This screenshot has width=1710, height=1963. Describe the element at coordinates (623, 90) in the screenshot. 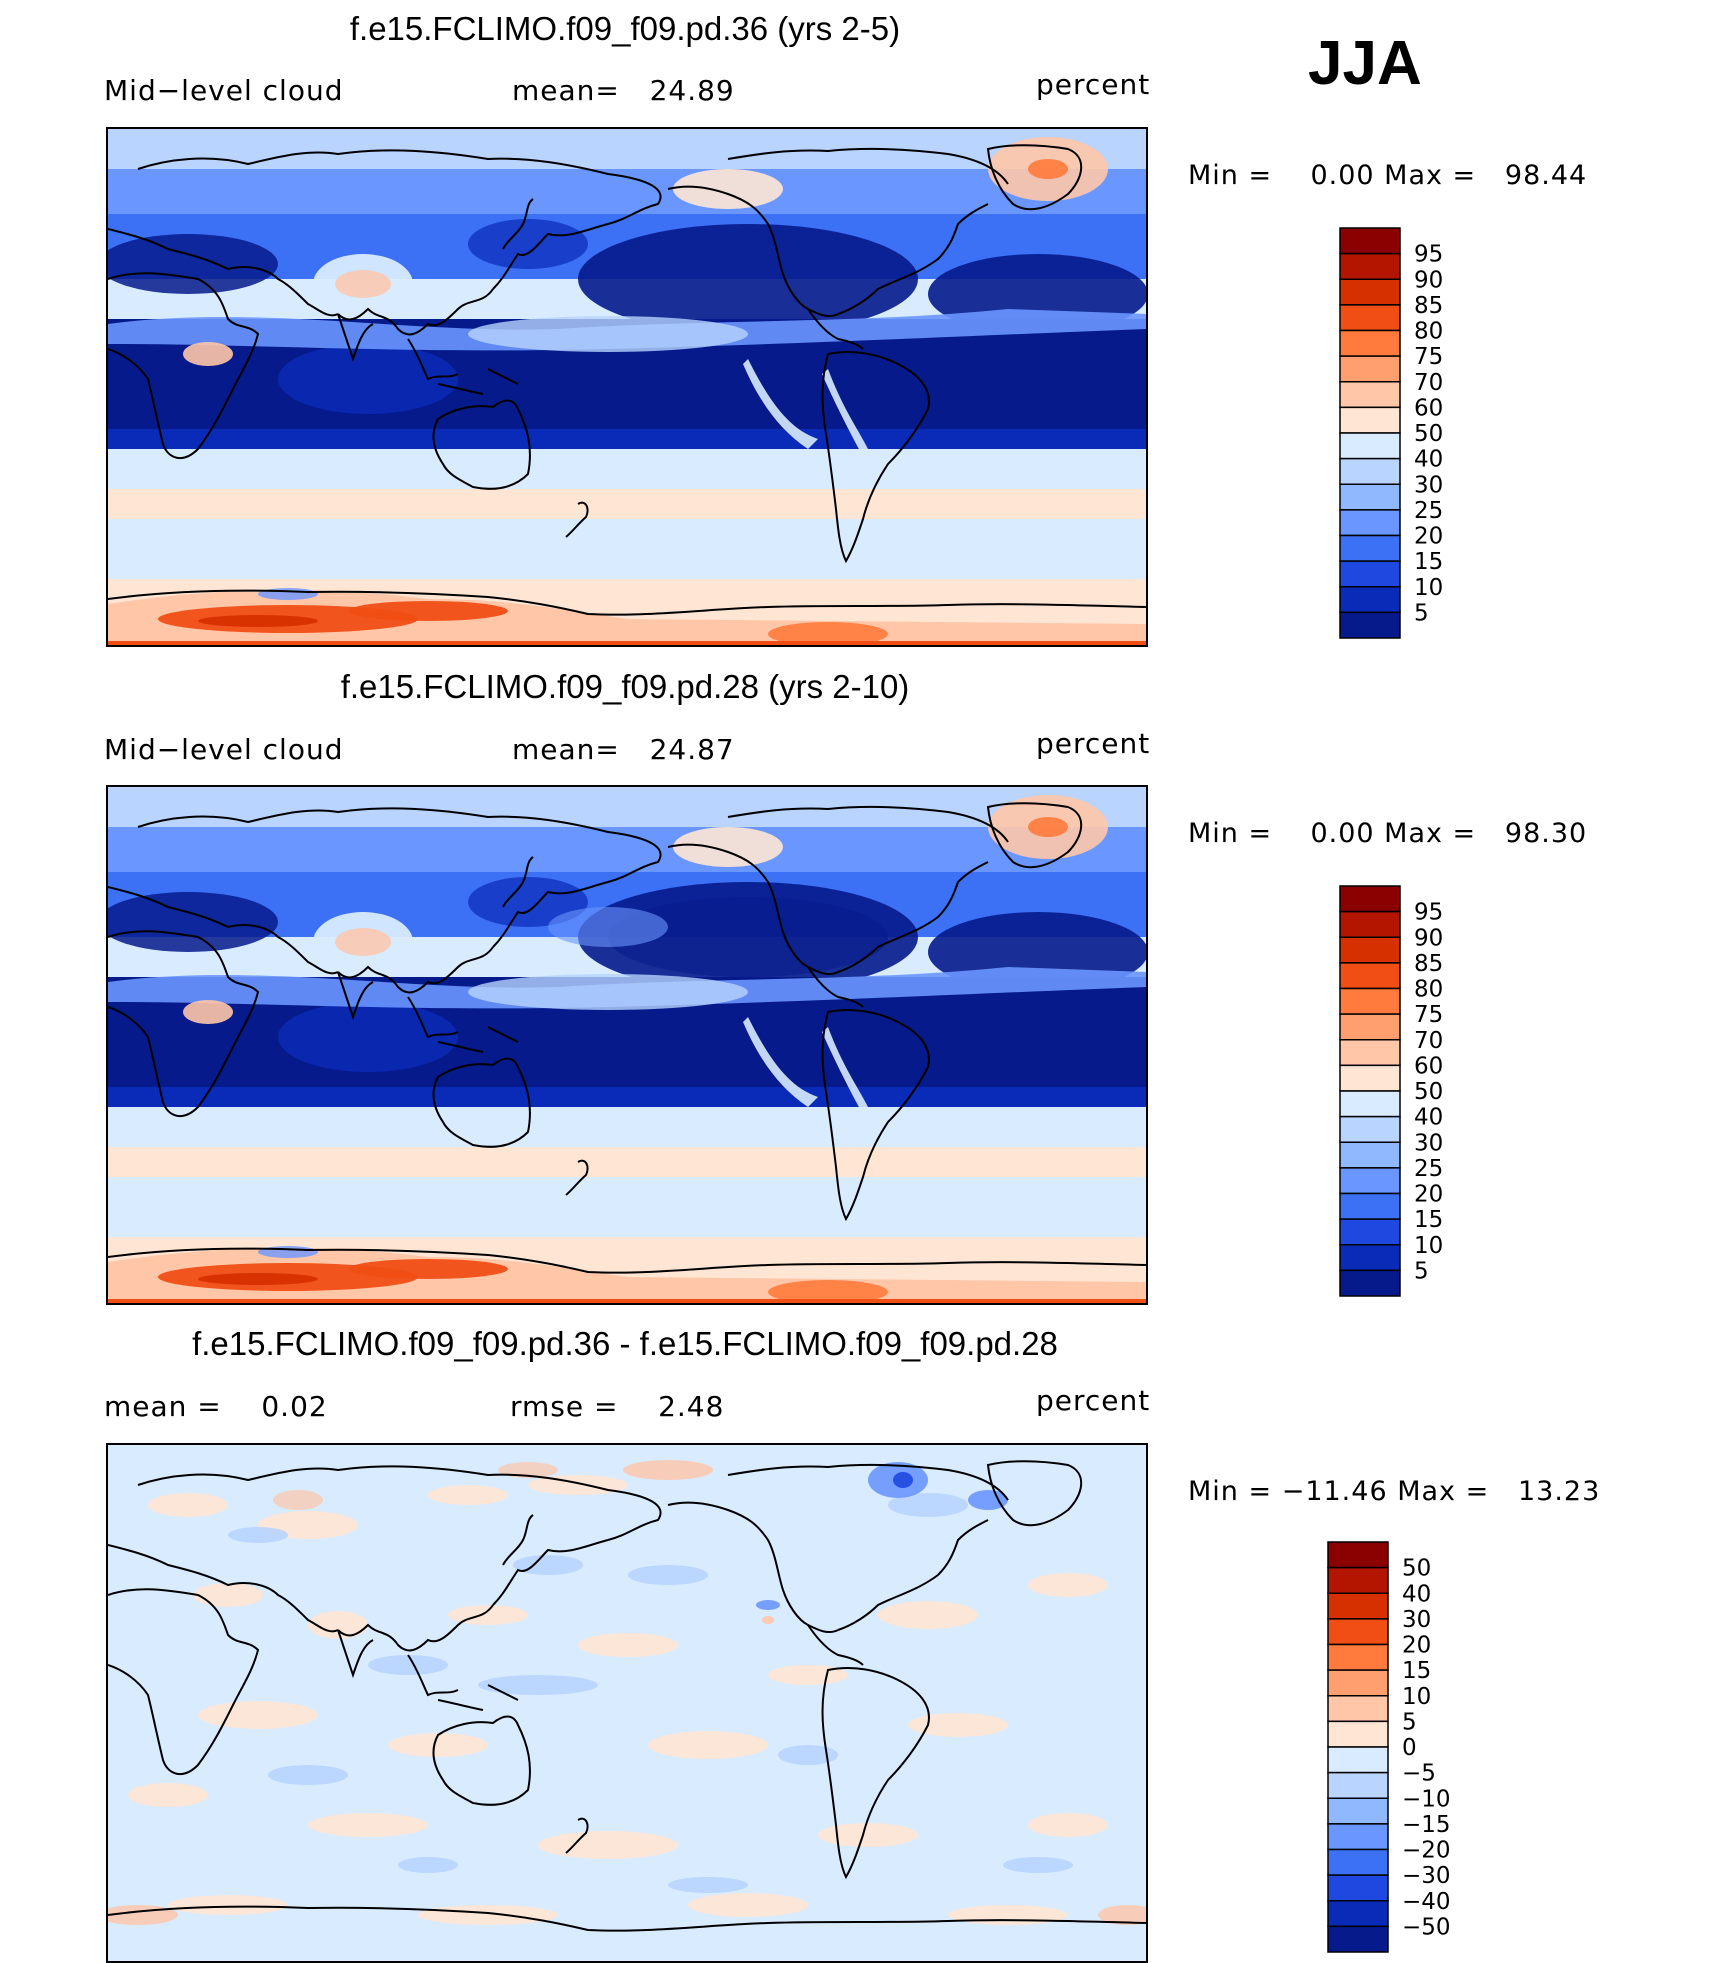

I see `panel-1-mean-label: mean= 24.89` at that location.